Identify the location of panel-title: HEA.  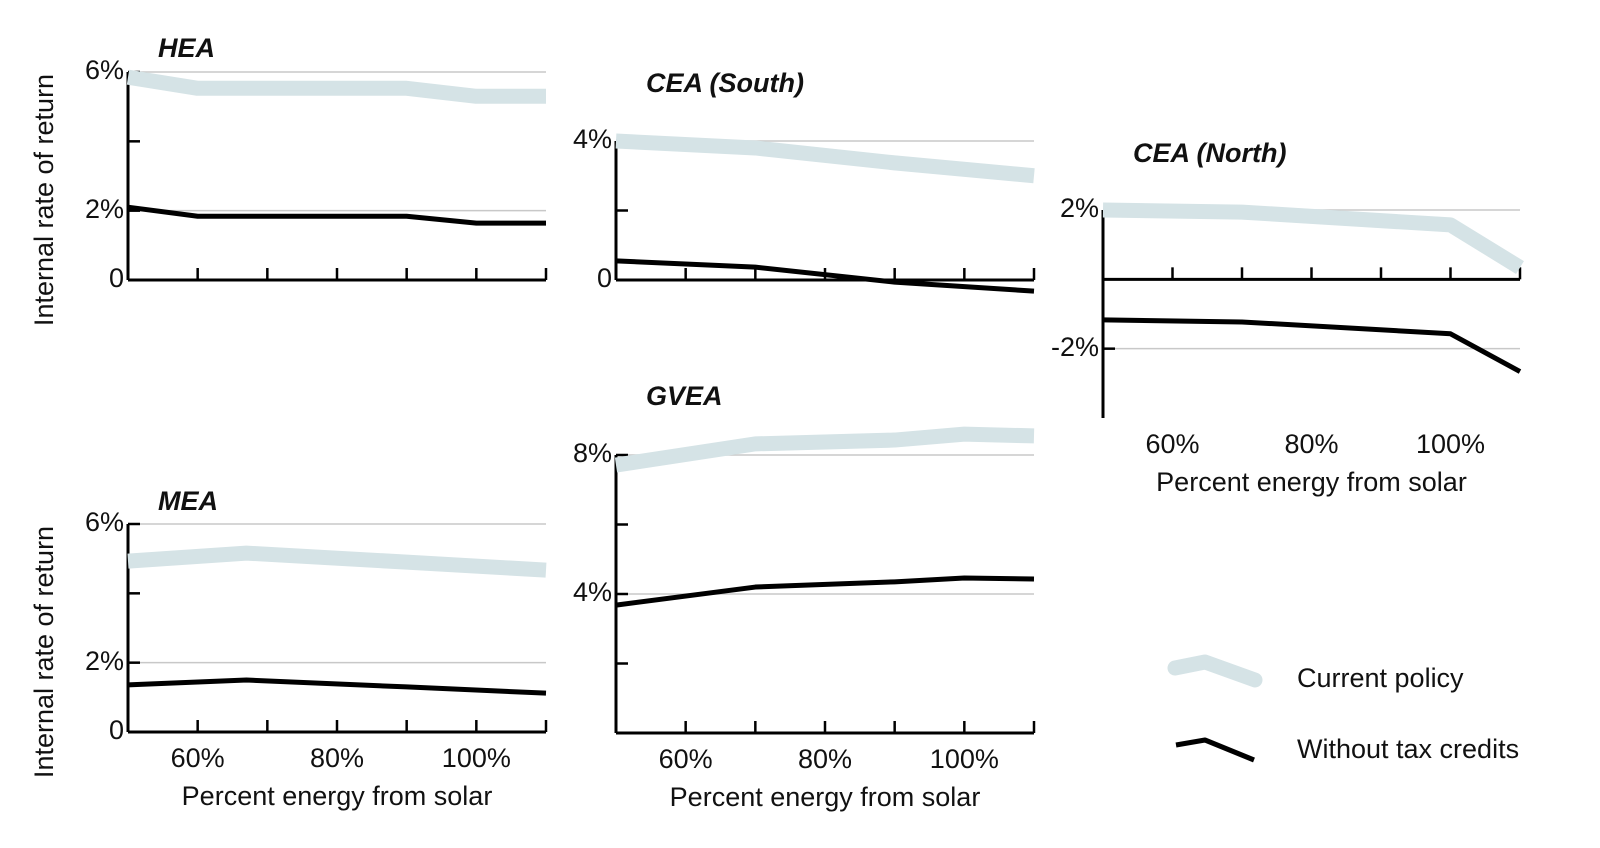
(186, 48).